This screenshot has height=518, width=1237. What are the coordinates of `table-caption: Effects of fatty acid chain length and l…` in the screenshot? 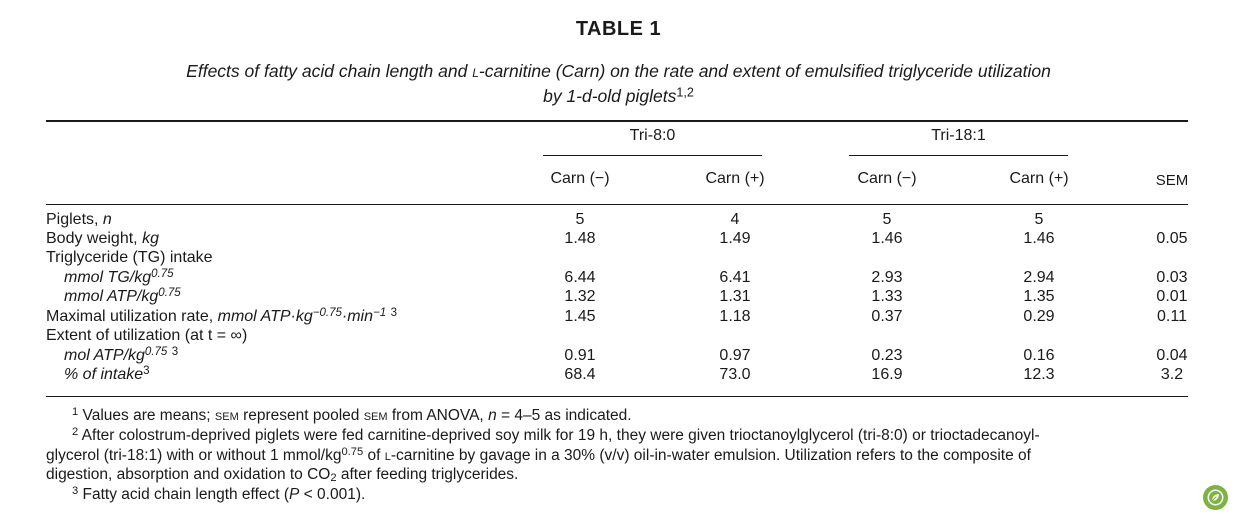 It's located at (618, 83).